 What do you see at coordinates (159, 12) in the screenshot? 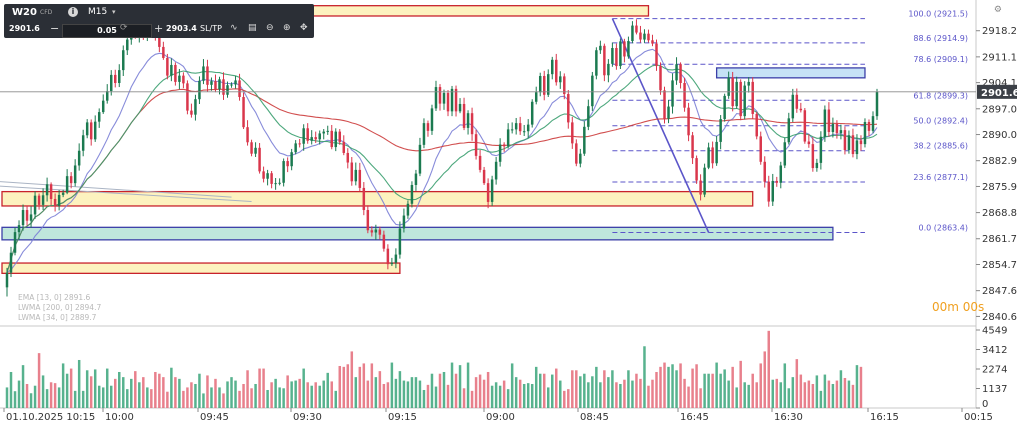
I see `toolbar-header: W20 CFD i M15 ▾` at bounding box center [159, 12].